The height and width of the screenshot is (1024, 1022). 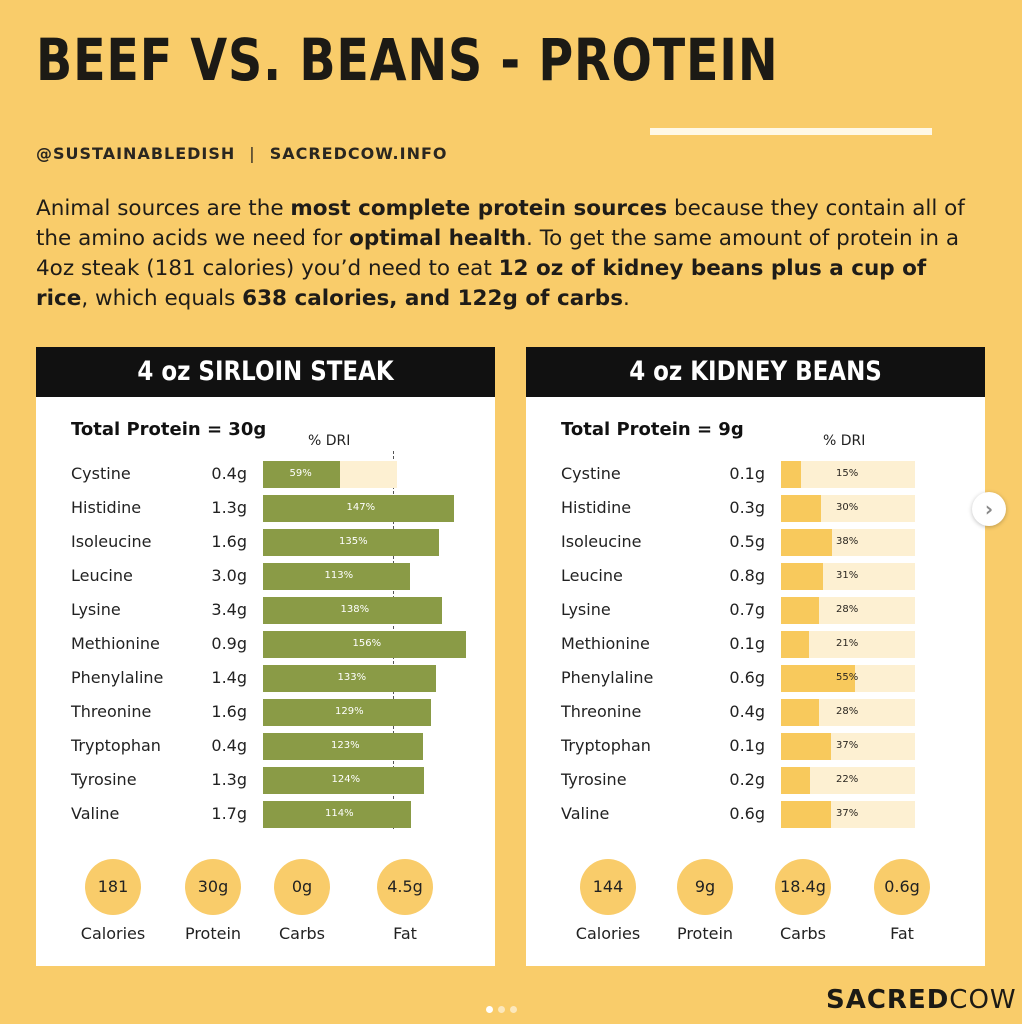 I want to click on bar-track: 31%, so click(x=848, y=576).